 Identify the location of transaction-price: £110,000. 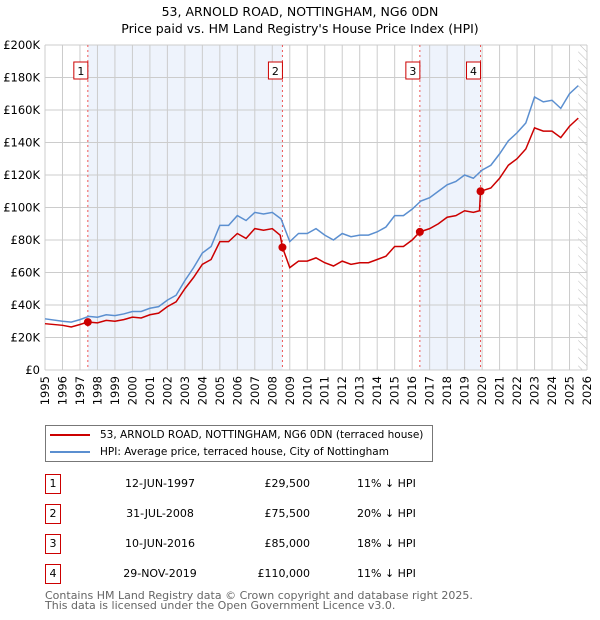
(284, 573).